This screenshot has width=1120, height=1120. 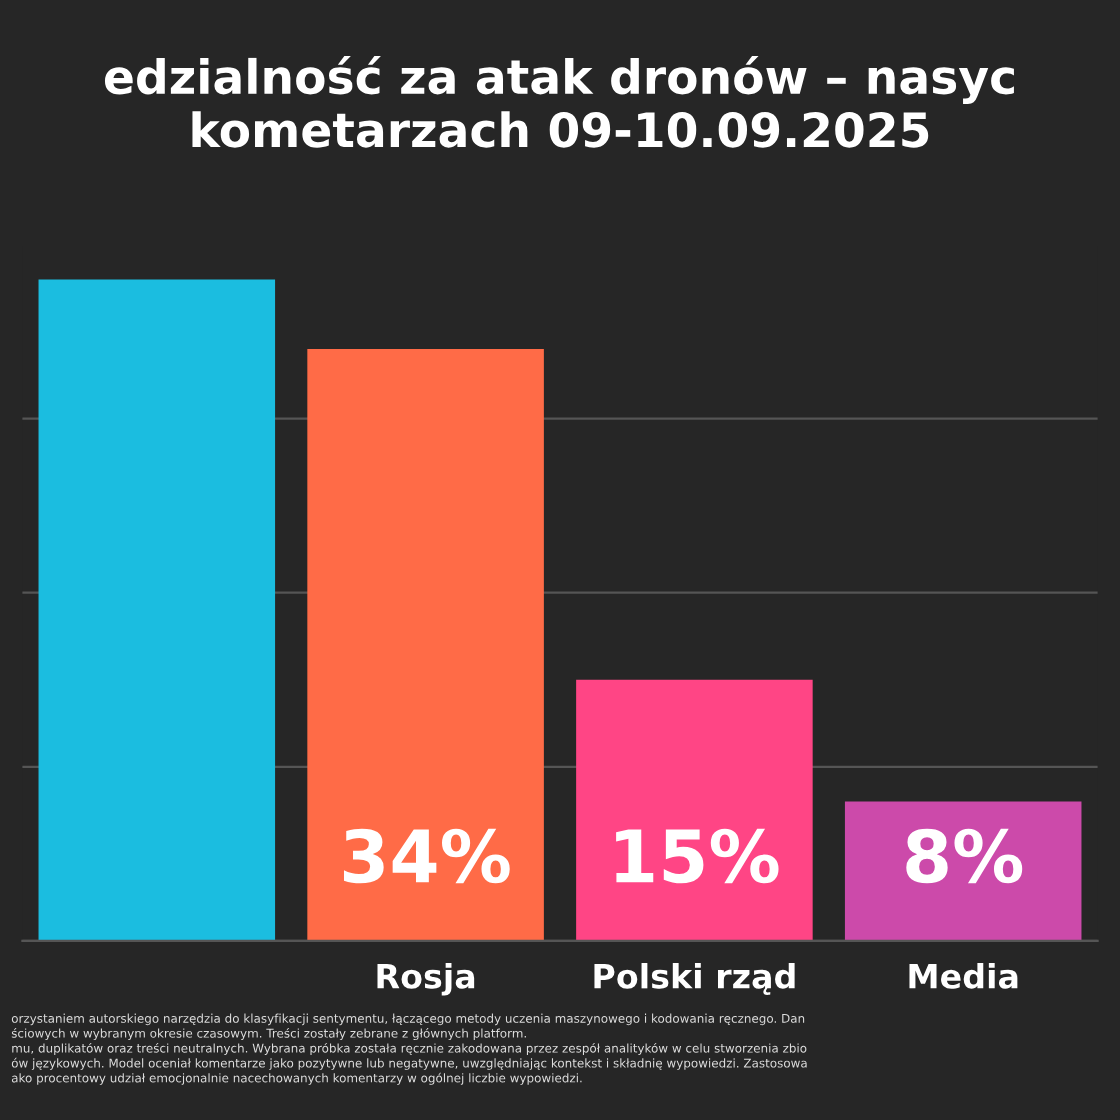 What do you see at coordinates (697, 856) in the screenshot?
I see `data-label: 15%` at bounding box center [697, 856].